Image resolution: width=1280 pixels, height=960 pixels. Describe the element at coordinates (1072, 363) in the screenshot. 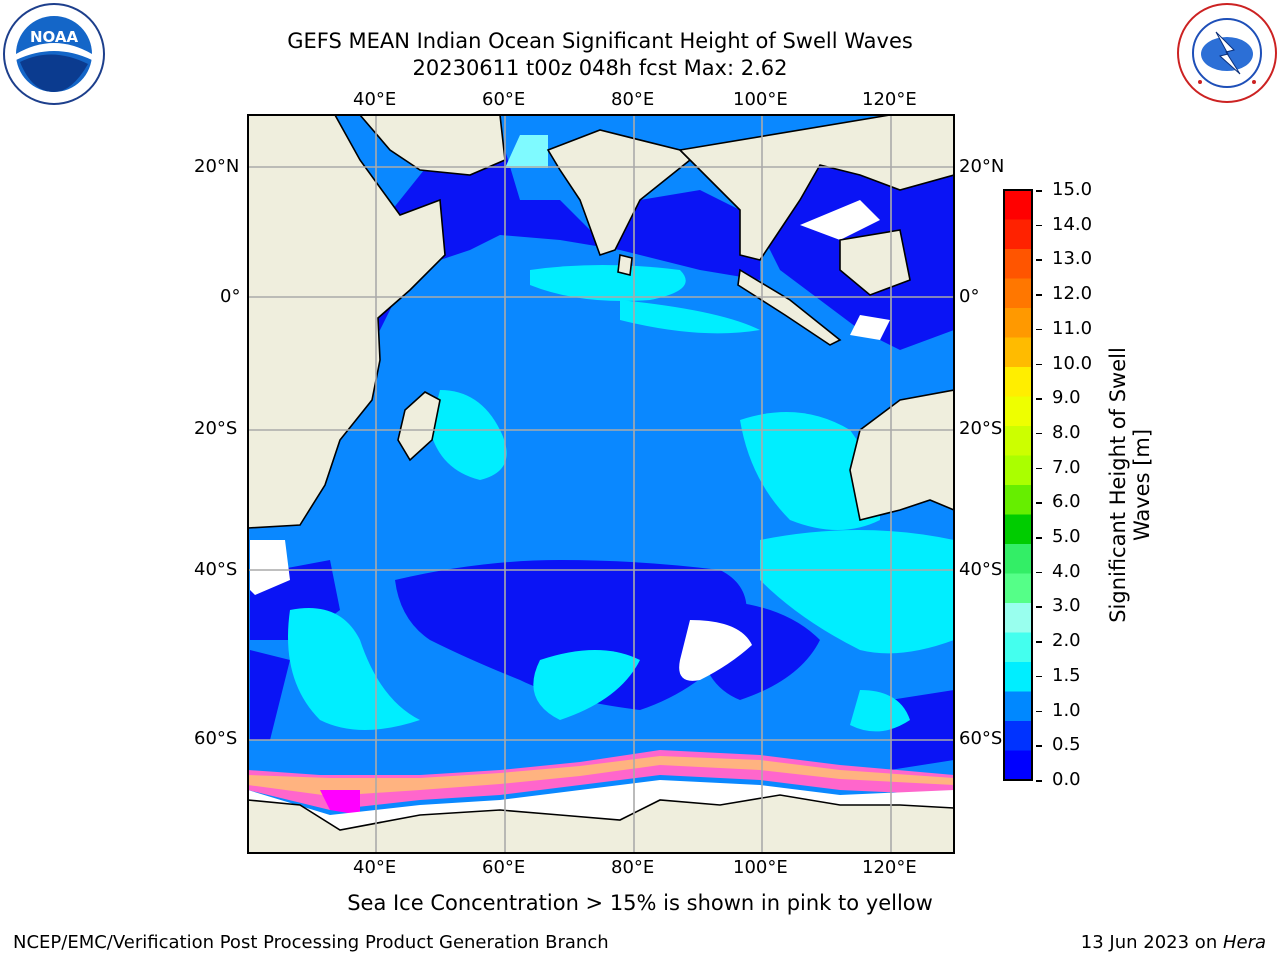

I see `colorbar-tick-label: 10.0` at that location.